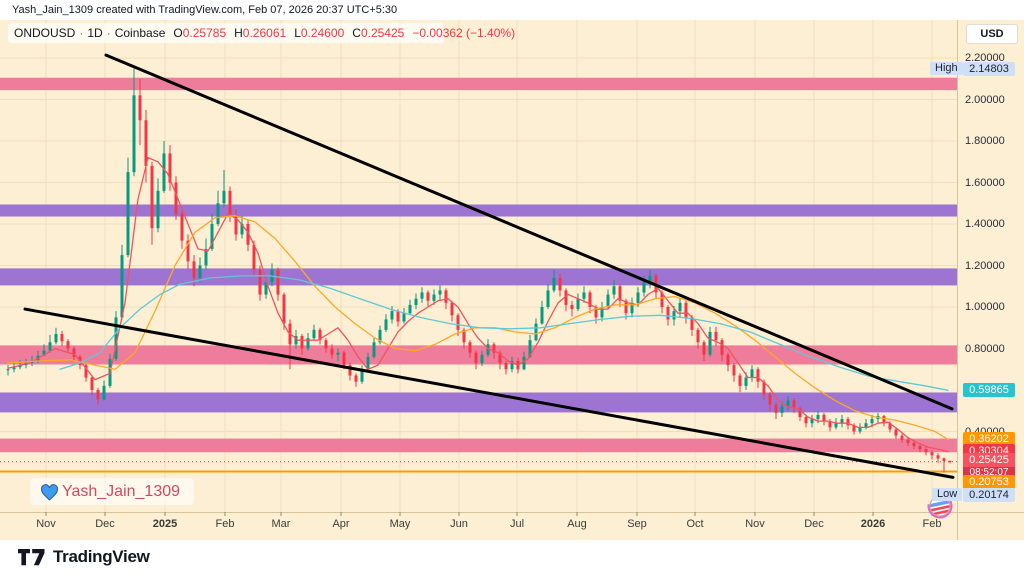 The height and width of the screenshot is (578, 1024). Describe the element at coordinates (322, 33) in the screenshot. I see `low-value: 0.24600` at that location.